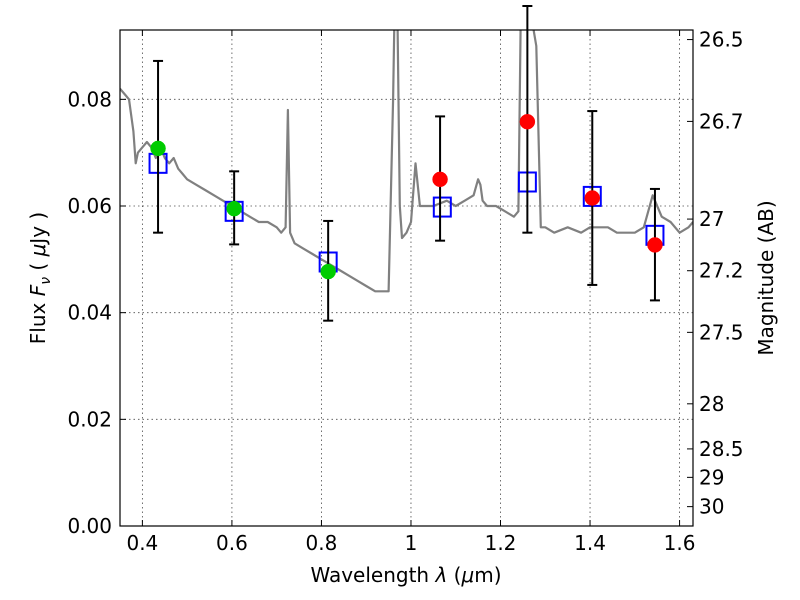 The width and height of the screenshot is (800, 600). I want to click on y-tick-label: 0.06, so click(89, 206).